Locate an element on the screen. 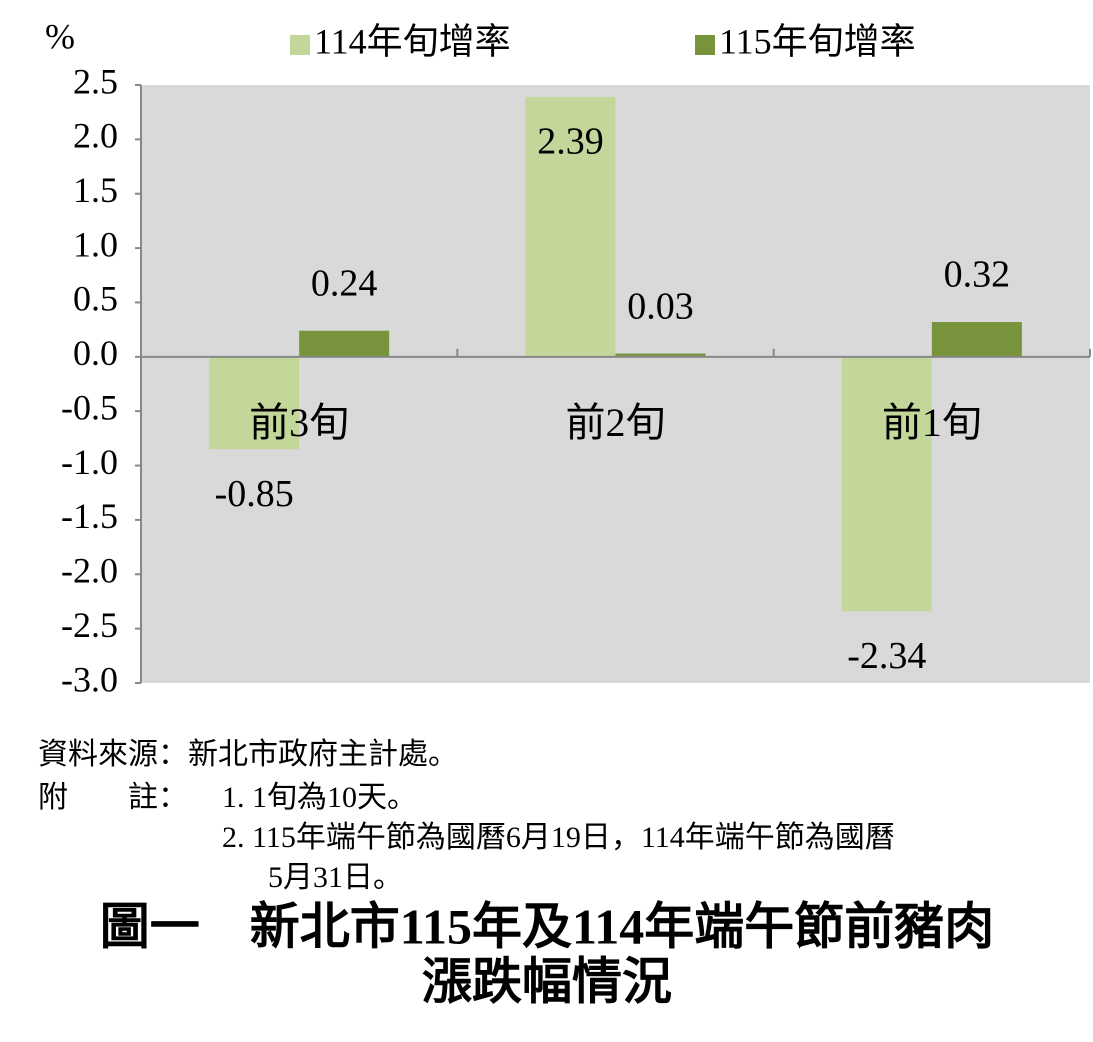 The image size is (1093, 1042). legend-label: 115年旬增率 is located at coordinates (817, 41).